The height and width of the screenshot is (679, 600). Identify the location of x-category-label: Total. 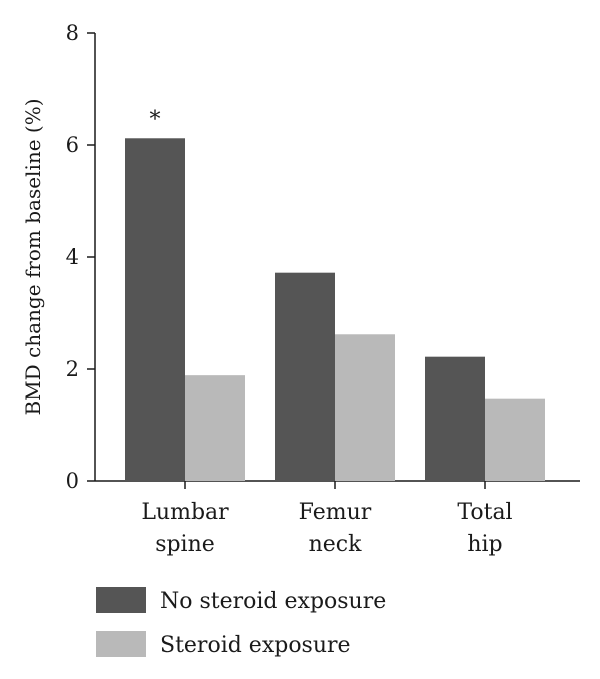
(484, 512).